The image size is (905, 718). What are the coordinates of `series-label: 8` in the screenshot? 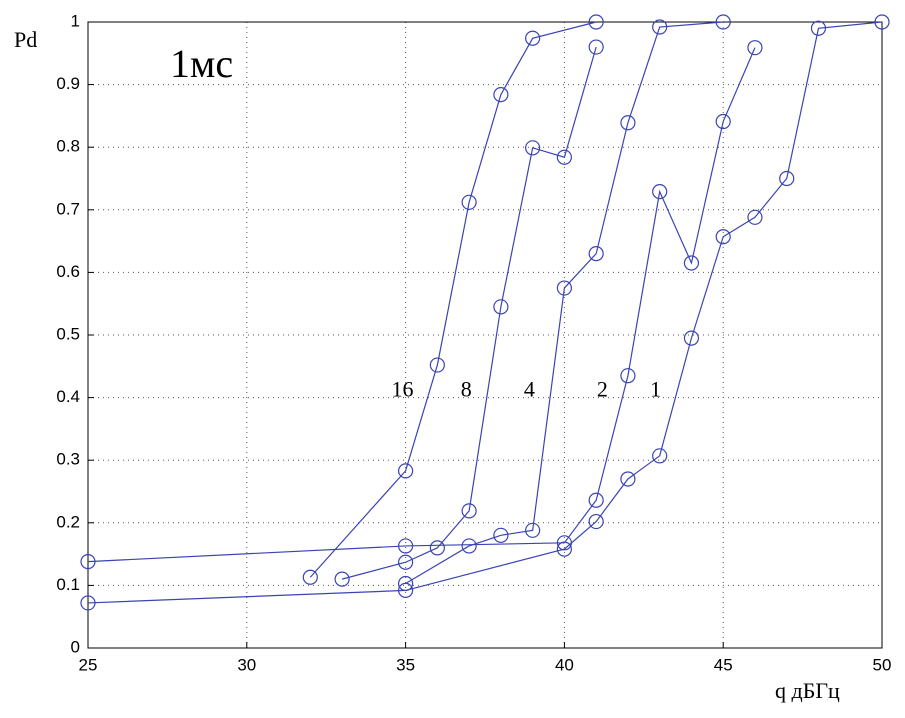 It's located at (466, 388).